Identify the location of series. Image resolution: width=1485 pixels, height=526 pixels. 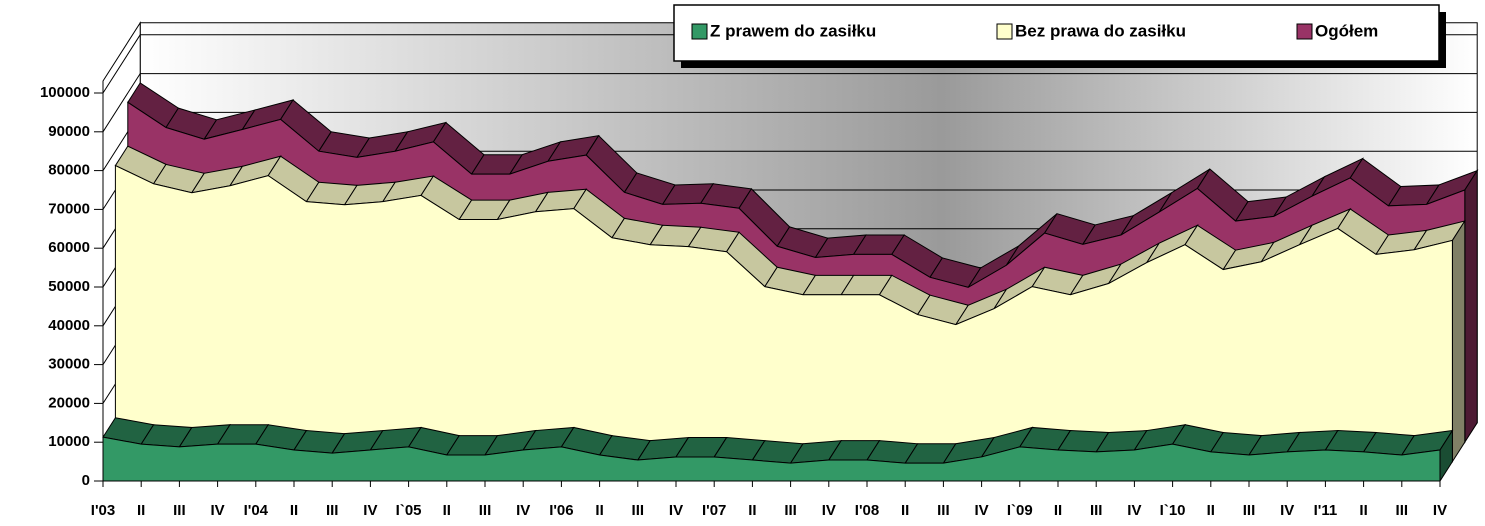
(778, 450).